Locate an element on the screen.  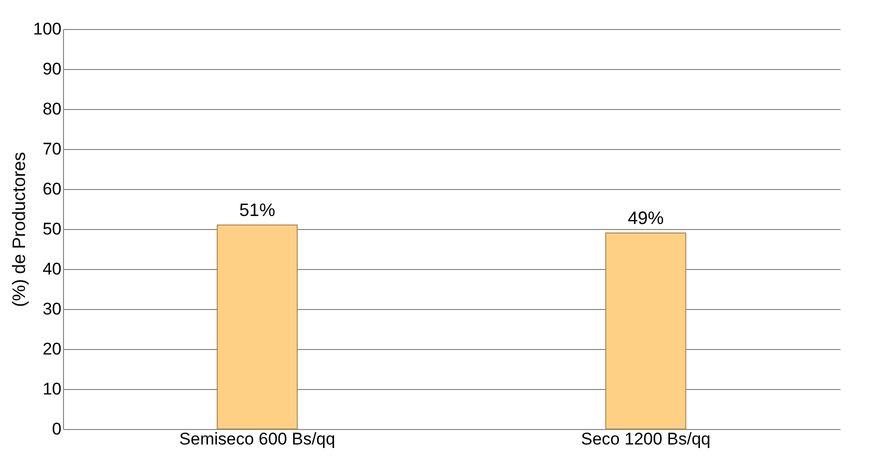
y-tick-label: 90 is located at coordinates (52, 69).